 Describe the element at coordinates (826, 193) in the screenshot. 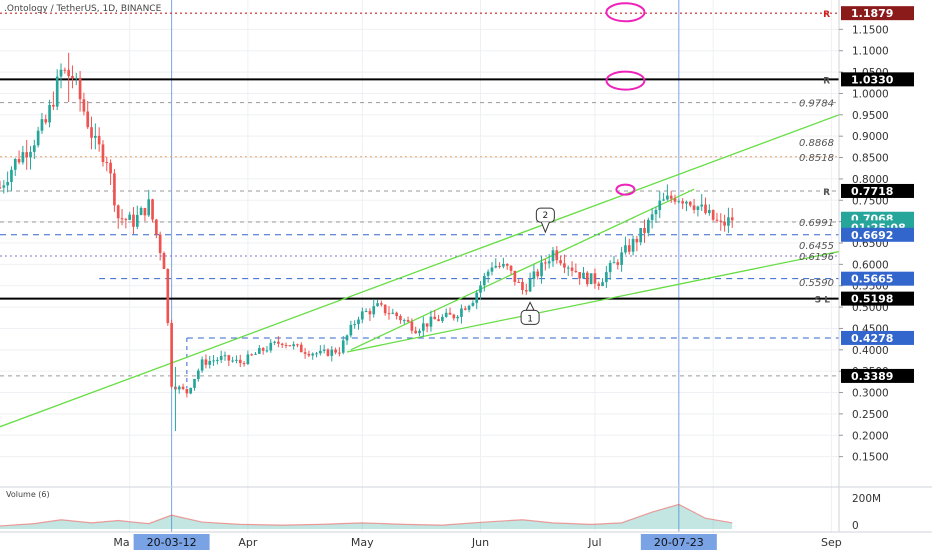

I see `level-tag: R` at that location.